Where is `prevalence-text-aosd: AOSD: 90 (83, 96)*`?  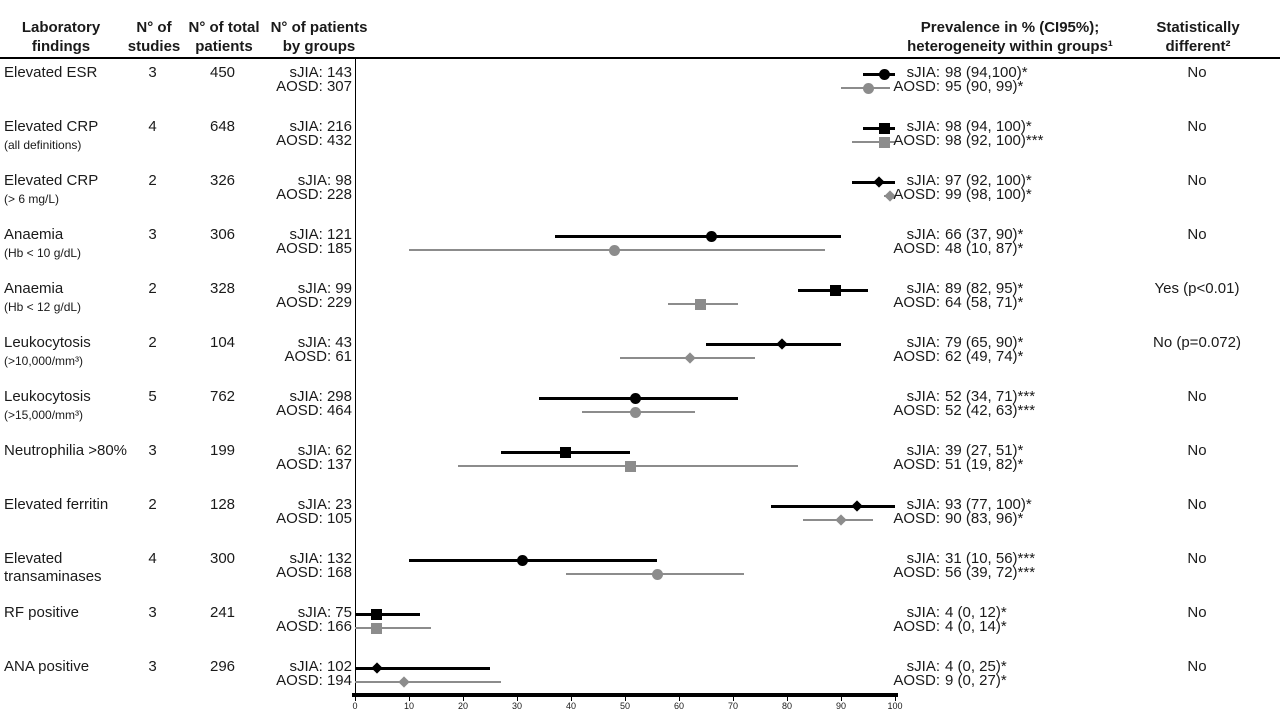 prevalence-text-aosd: AOSD: 90 (83, 96)* is located at coordinates (951, 519).